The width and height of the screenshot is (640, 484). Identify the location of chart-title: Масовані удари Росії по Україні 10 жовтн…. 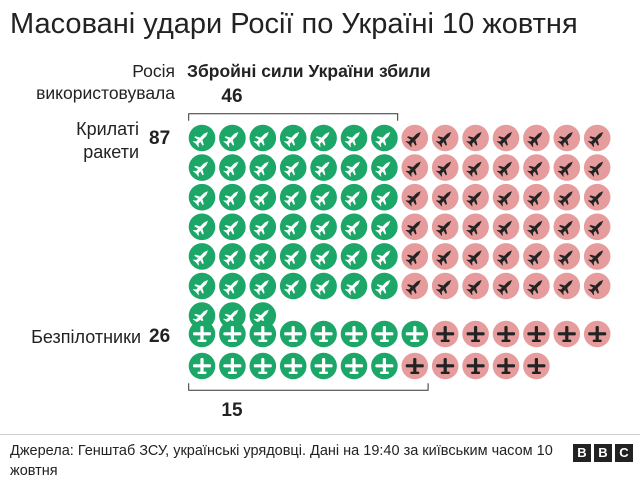
(294, 24).